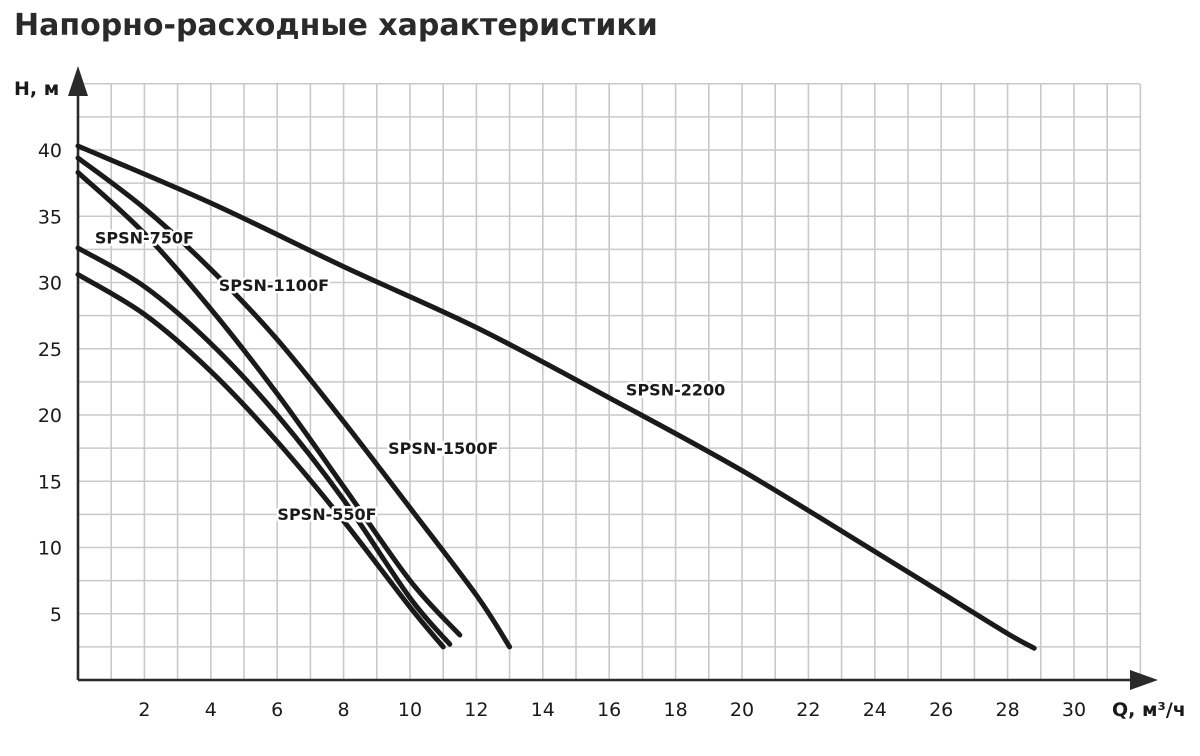  I want to click on x-tick-label: 12, so click(476, 710).